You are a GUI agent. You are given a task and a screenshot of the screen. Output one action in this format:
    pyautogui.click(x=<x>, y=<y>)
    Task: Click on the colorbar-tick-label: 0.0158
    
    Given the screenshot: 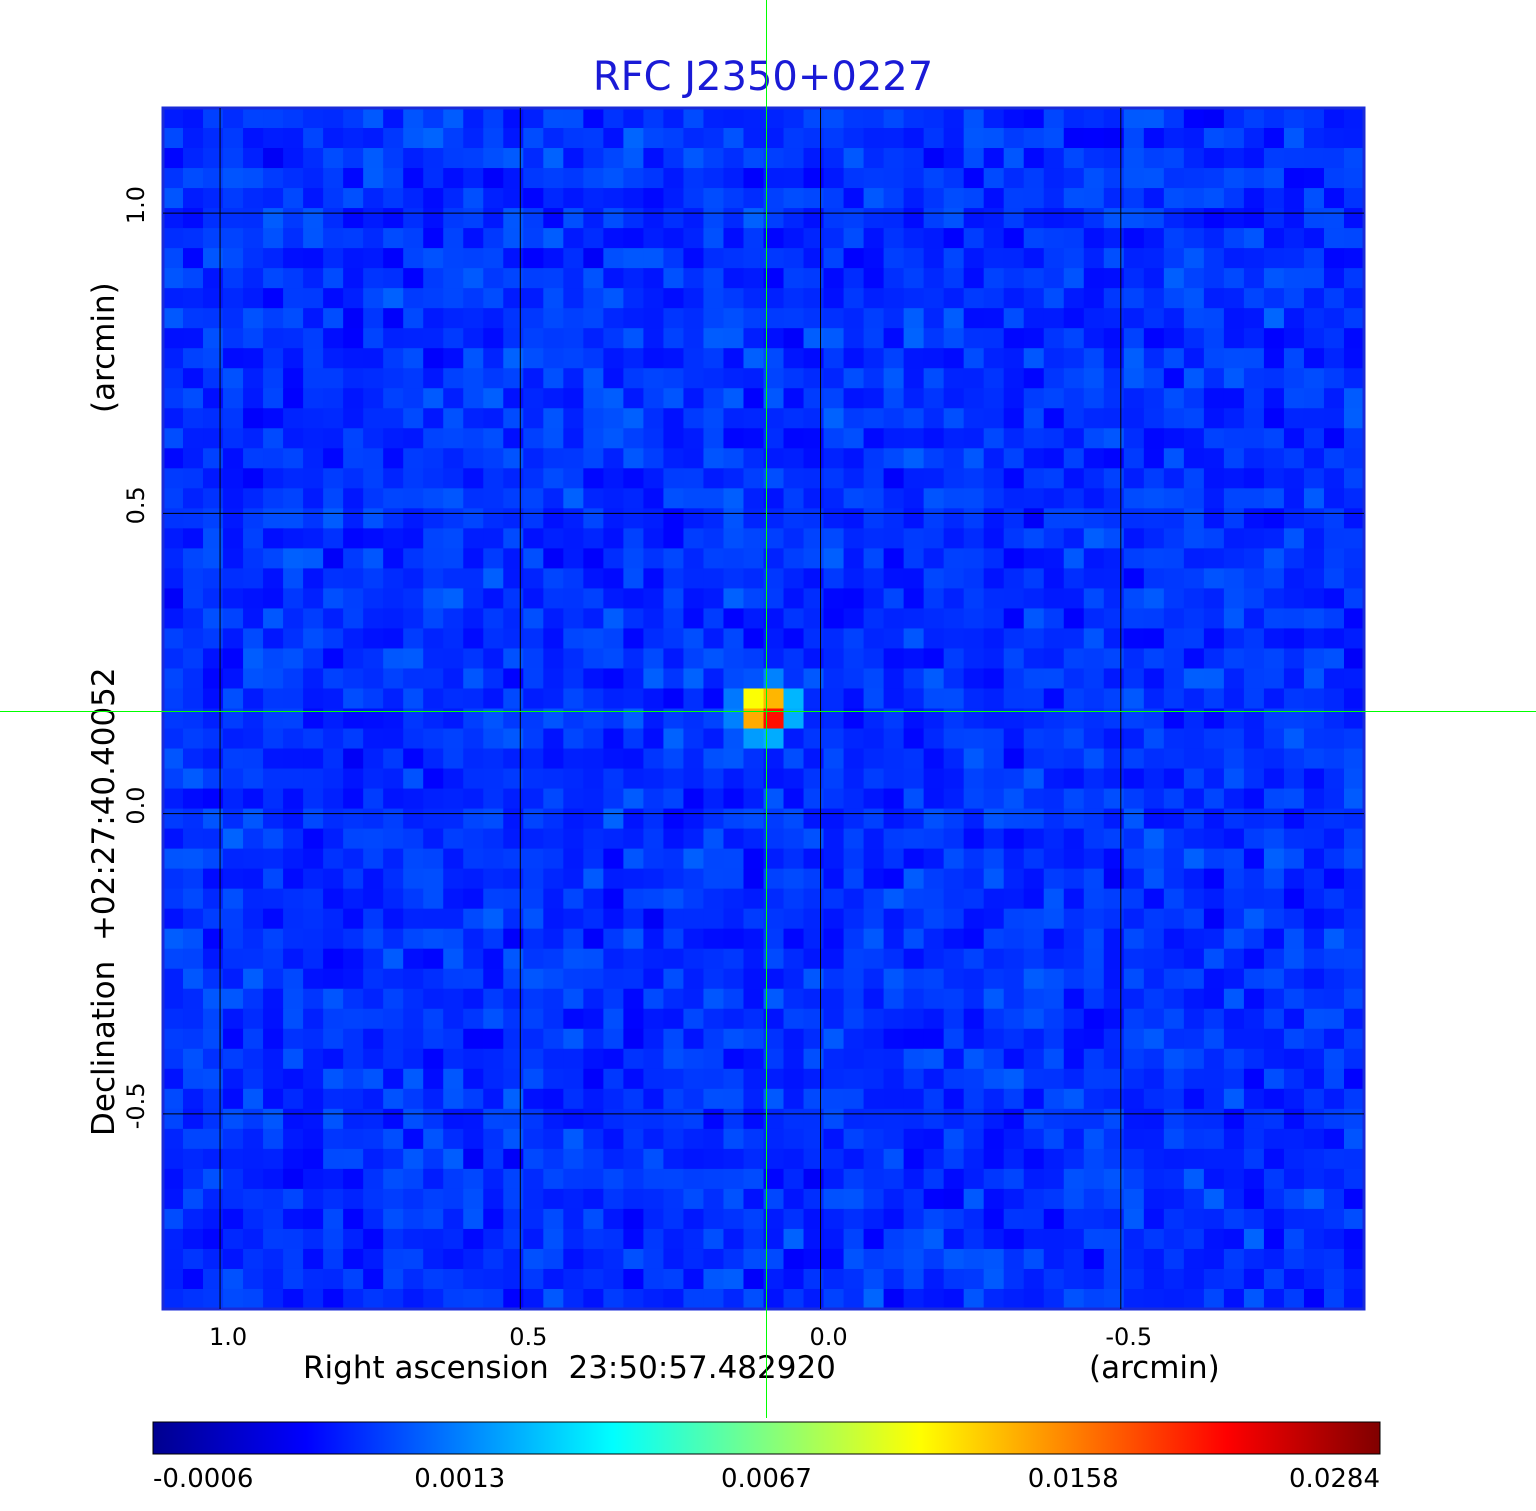 What is the action you would take?
    pyautogui.click(x=1073, y=1479)
    